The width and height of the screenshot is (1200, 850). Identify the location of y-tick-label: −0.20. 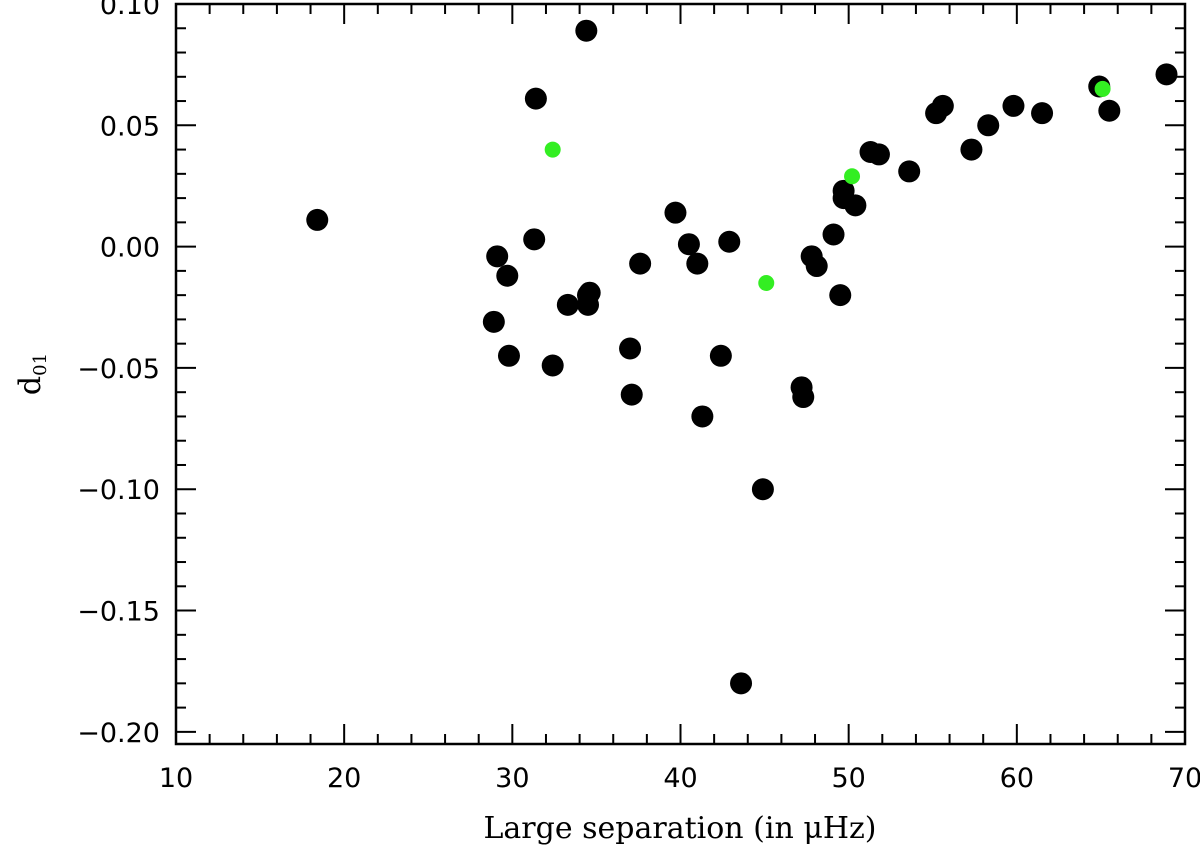
(118, 733).